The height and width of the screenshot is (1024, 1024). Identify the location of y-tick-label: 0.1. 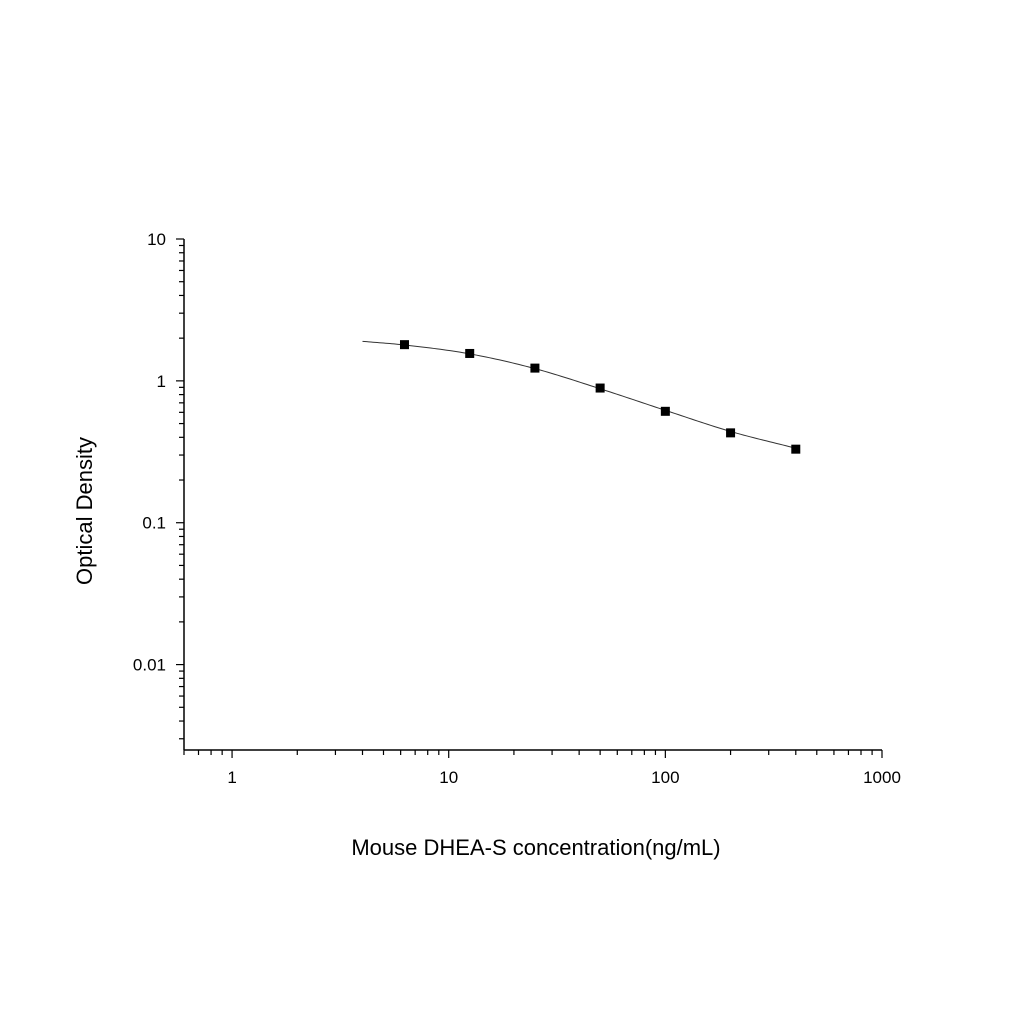
(154, 523).